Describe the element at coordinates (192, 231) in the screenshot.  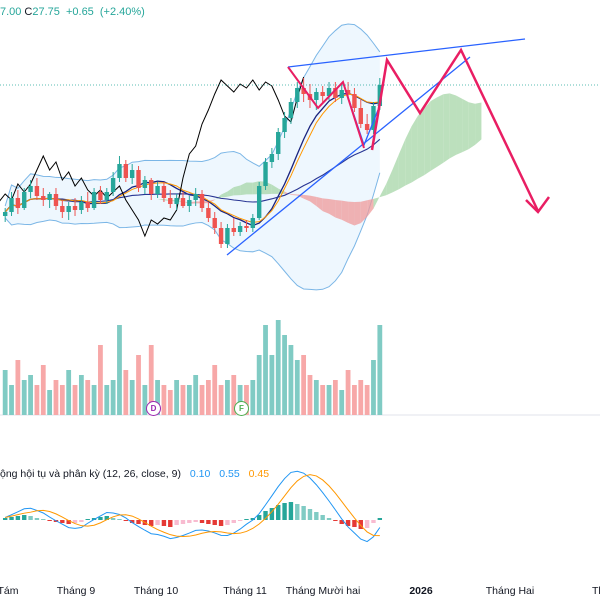
I see `bollinger-lower` at that location.